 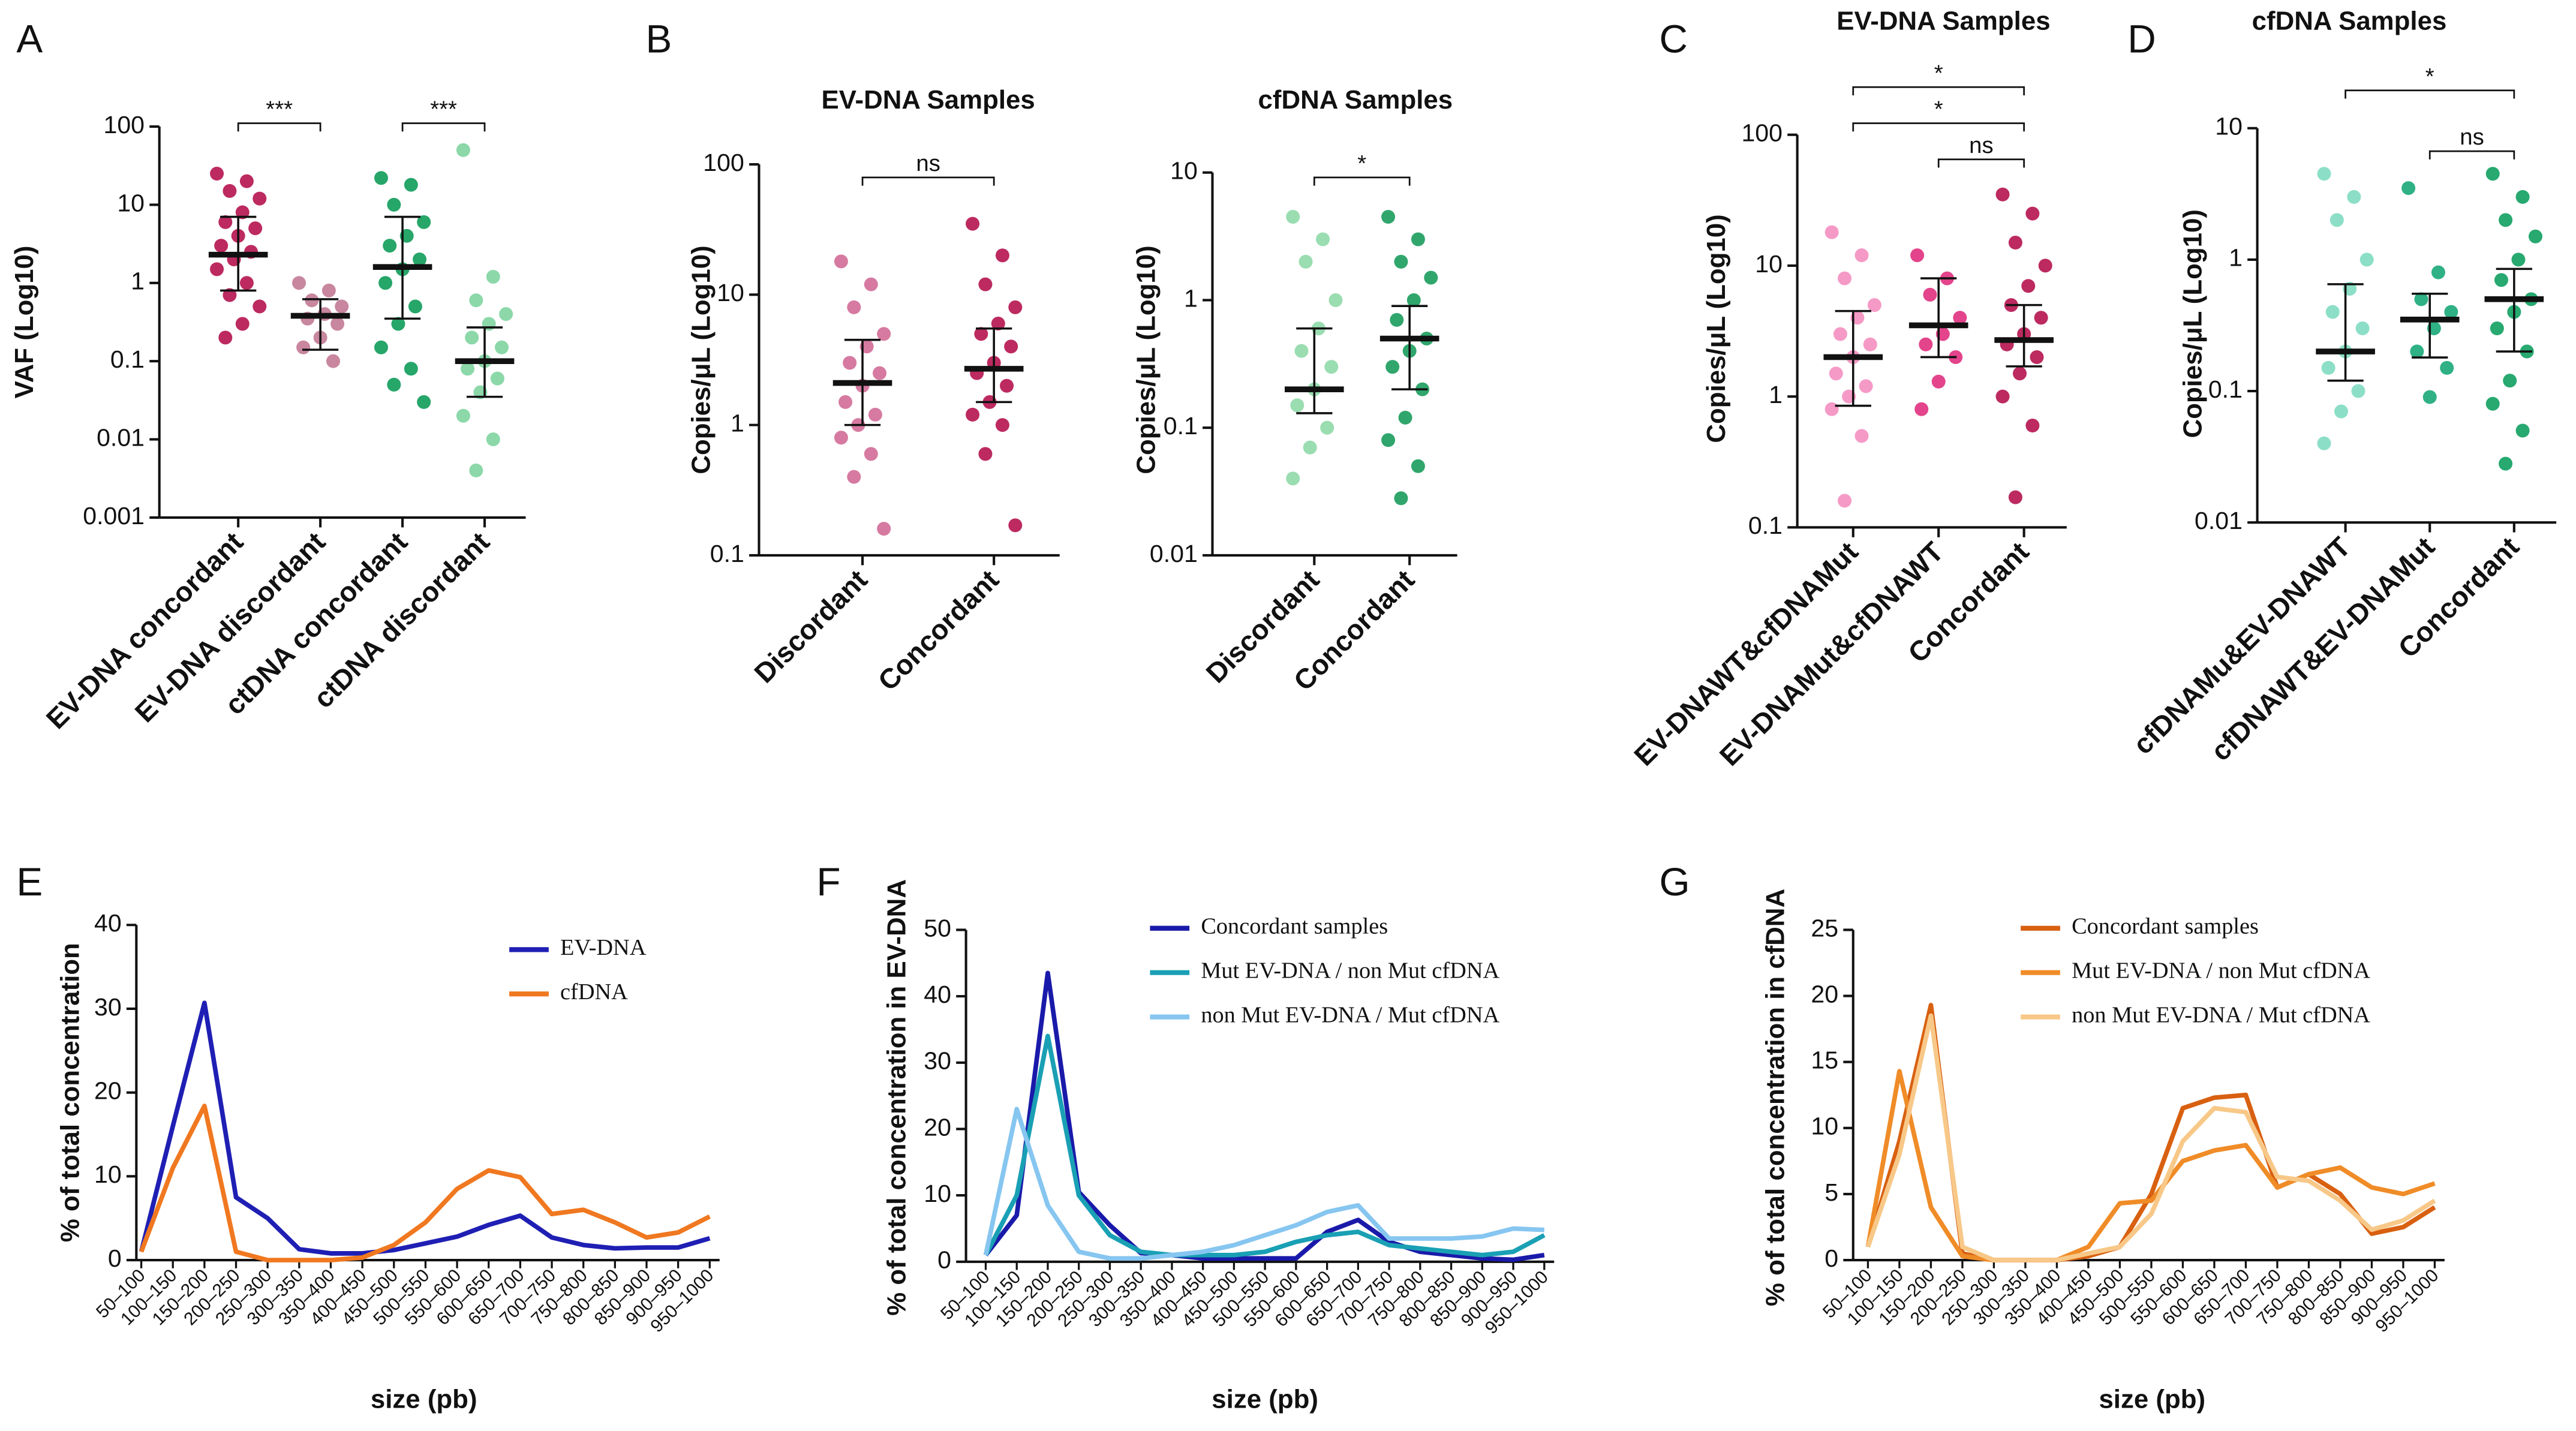 I want to click on y-tick-label: 30, so click(x=938, y=1061).